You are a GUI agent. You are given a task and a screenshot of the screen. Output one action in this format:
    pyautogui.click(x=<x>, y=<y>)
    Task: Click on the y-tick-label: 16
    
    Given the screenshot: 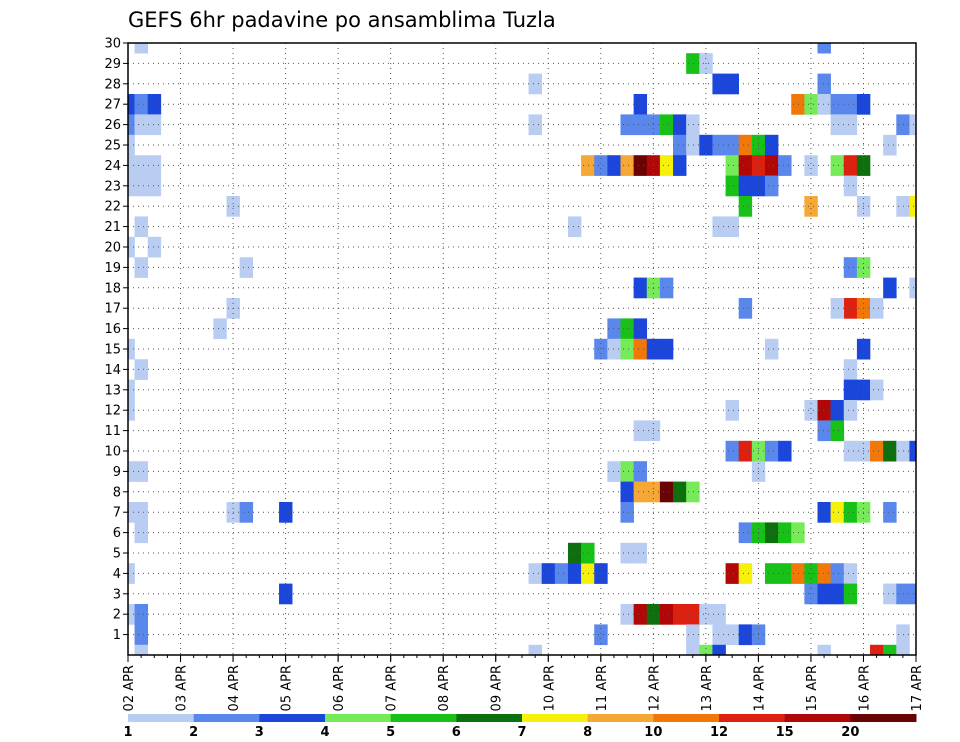 What is the action you would take?
    pyautogui.click(x=112, y=329)
    